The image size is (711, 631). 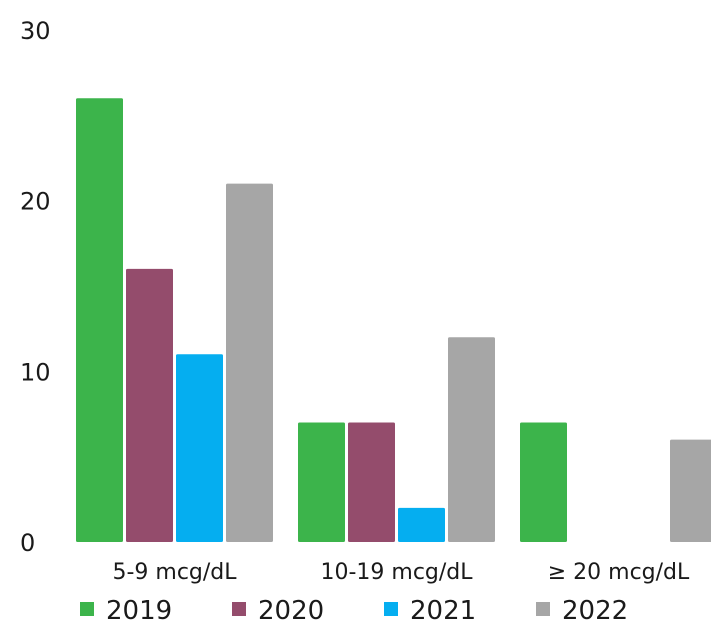 I want to click on legend-item-2021: 2021, so click(x=430, y=611).